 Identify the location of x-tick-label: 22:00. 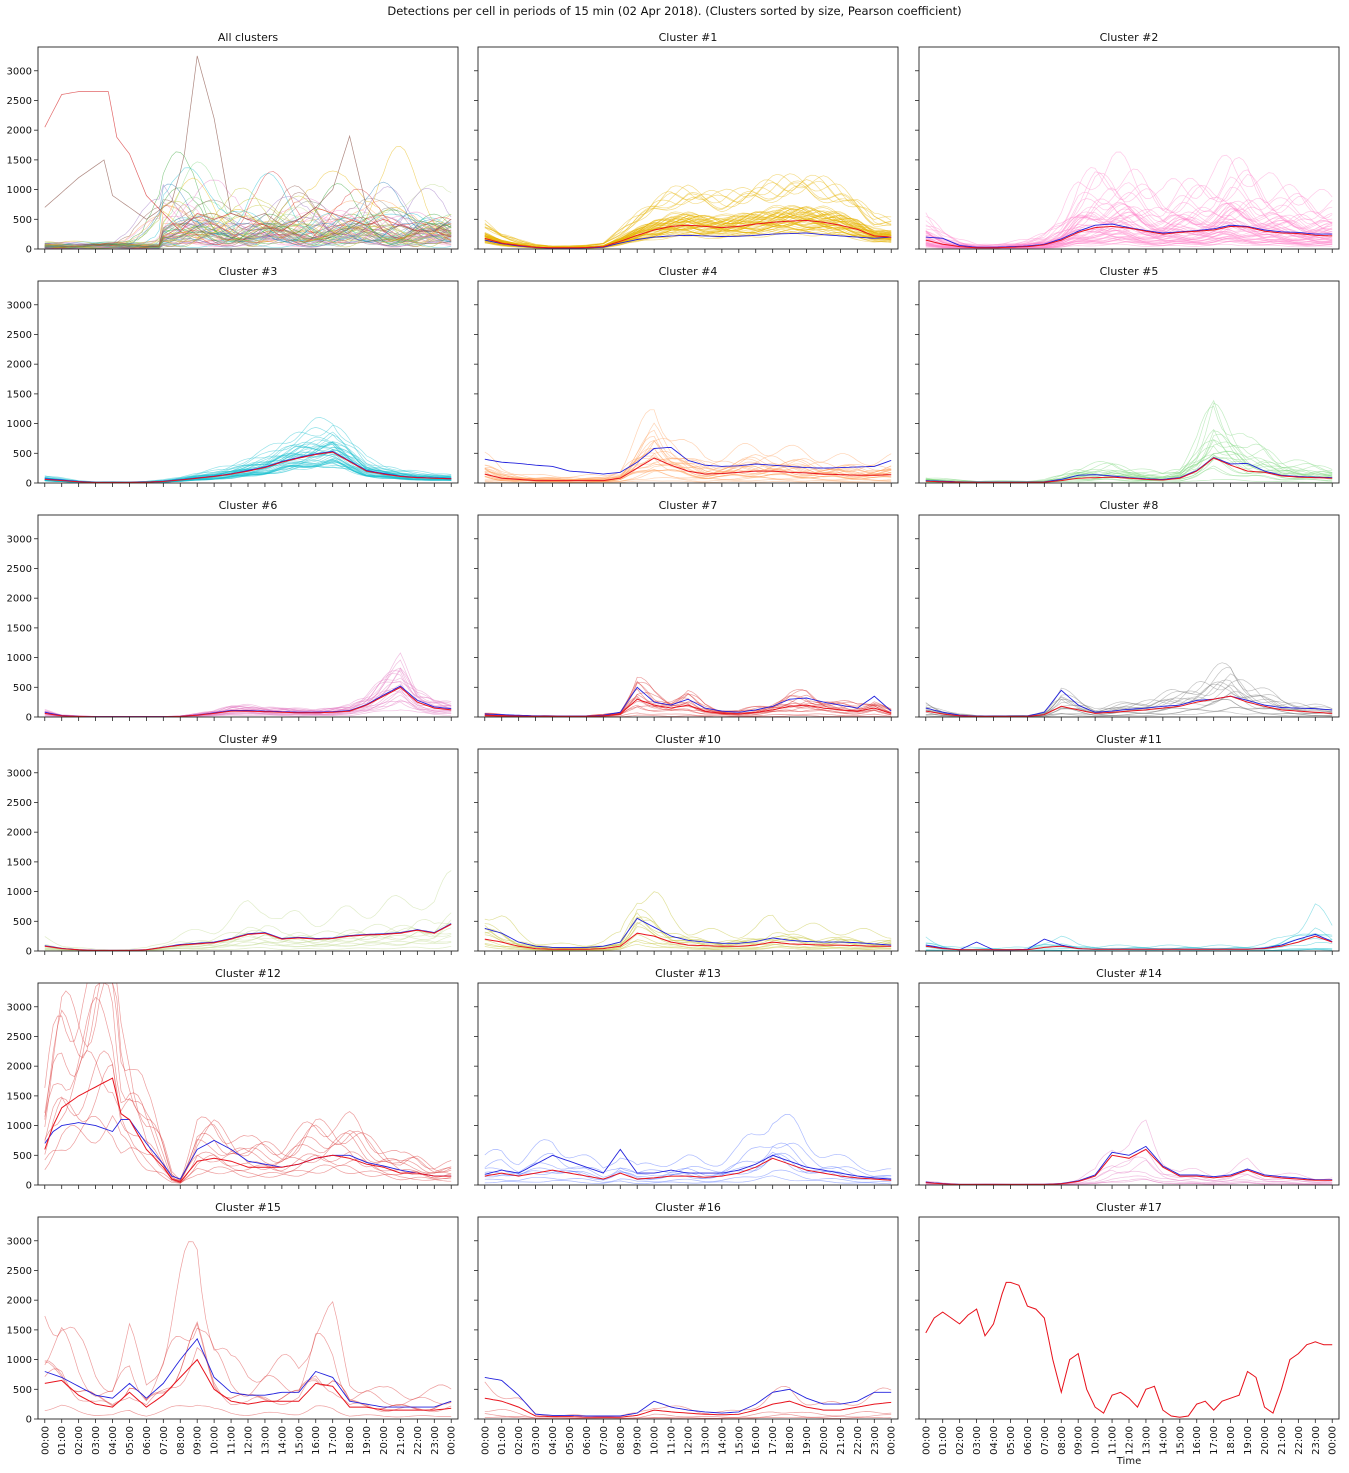
(858, 1440).